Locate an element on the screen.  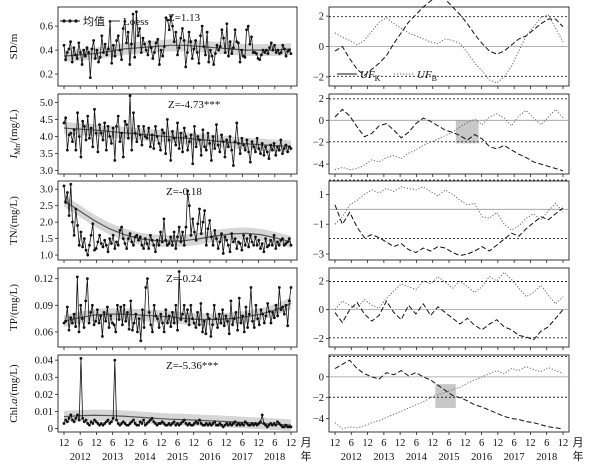
mutation-highlight is located at coordinates (445, 396).